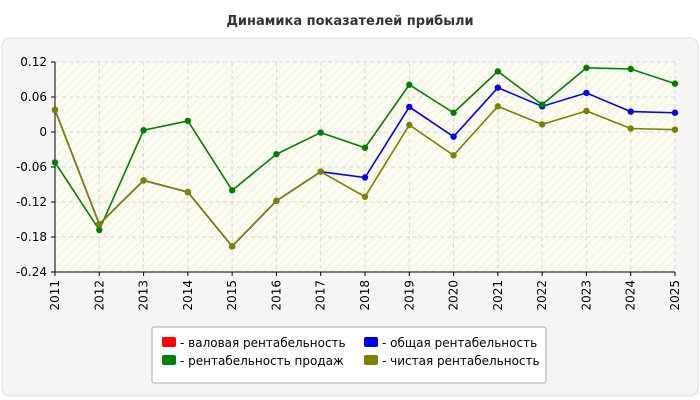 The image size is (700, 400). What do you see at coordinates (262, 361) in the screenshot?
I see `legend-label: - рентабельность продаж` at bounding box center [262, 361].